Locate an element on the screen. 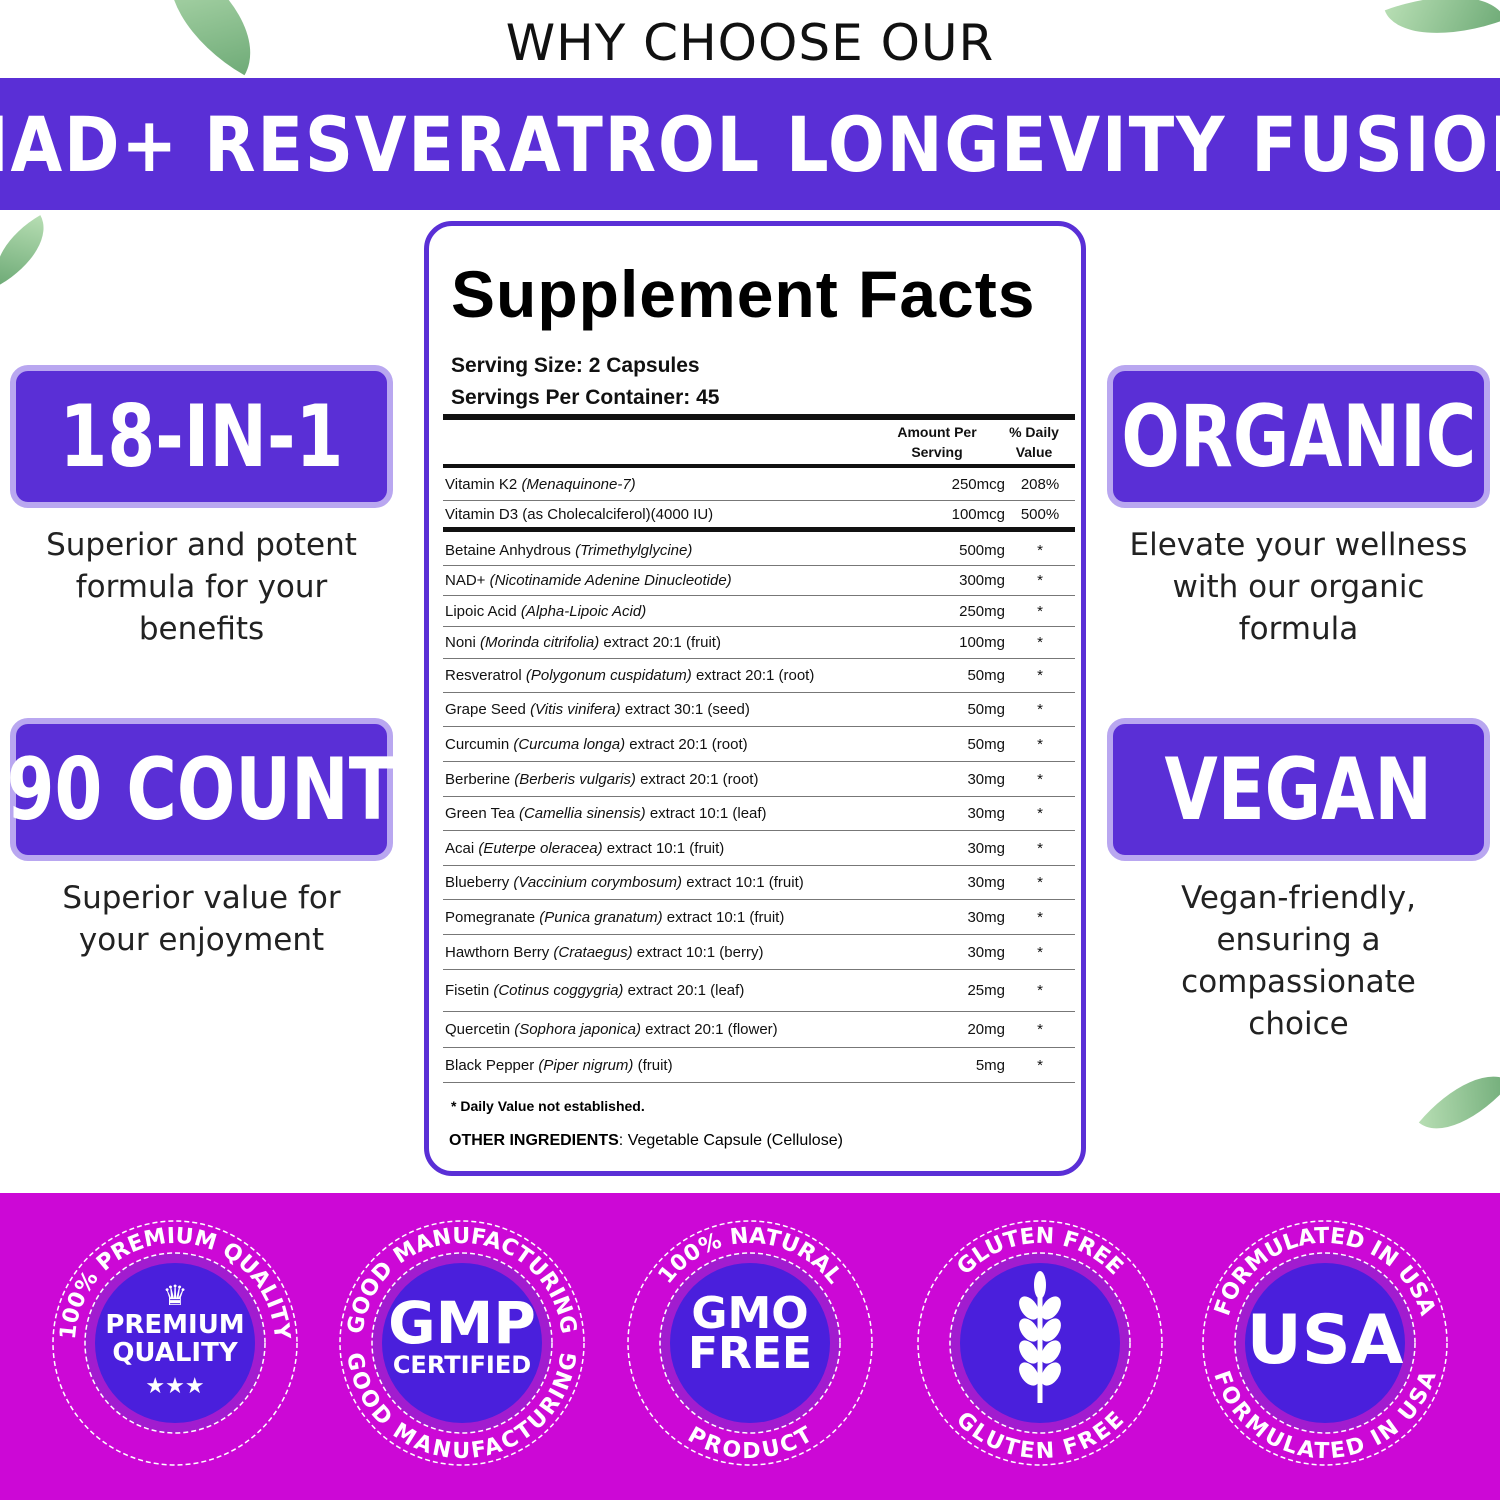 Image resolution: width=1500 pixels, height=1505 pixels. seal-center-text: QUALITY is located at coordinates (175, 1353).